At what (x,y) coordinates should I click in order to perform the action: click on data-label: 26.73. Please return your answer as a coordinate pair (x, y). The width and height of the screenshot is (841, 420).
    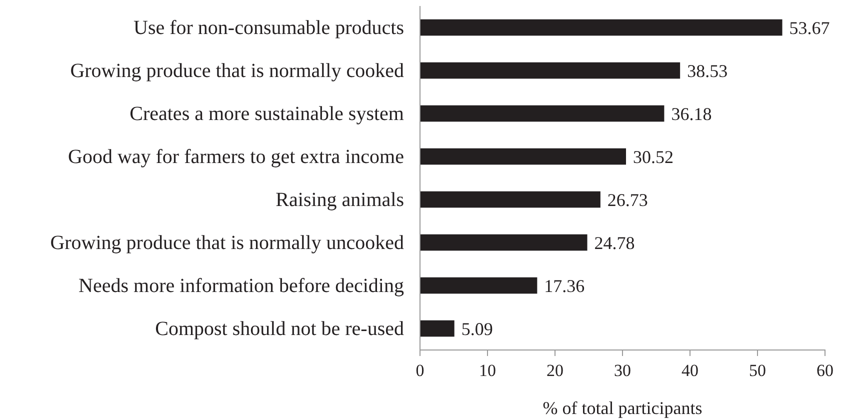
    Looking at the image, I should click on (627, 200).